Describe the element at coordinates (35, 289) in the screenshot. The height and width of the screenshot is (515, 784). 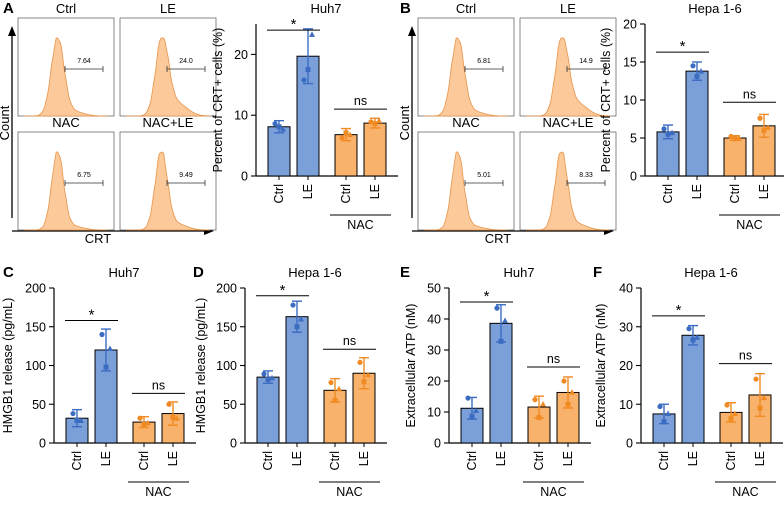
I see `y-tick-label: 200` at that location.